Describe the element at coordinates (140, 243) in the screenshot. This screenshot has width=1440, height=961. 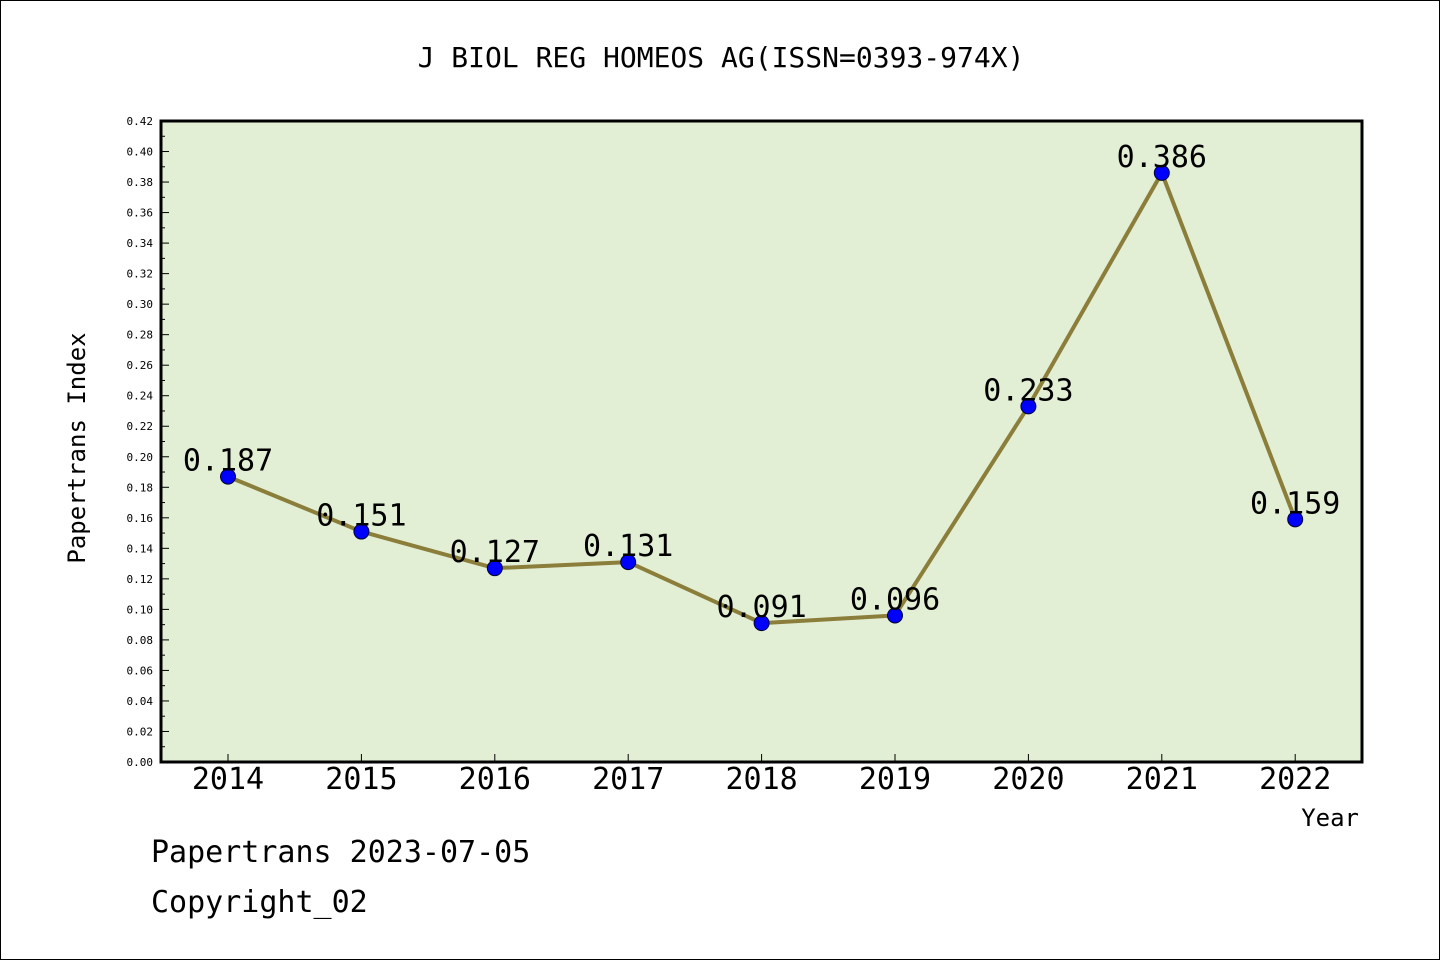
I see `y-tick-label: 0.34` at that location.